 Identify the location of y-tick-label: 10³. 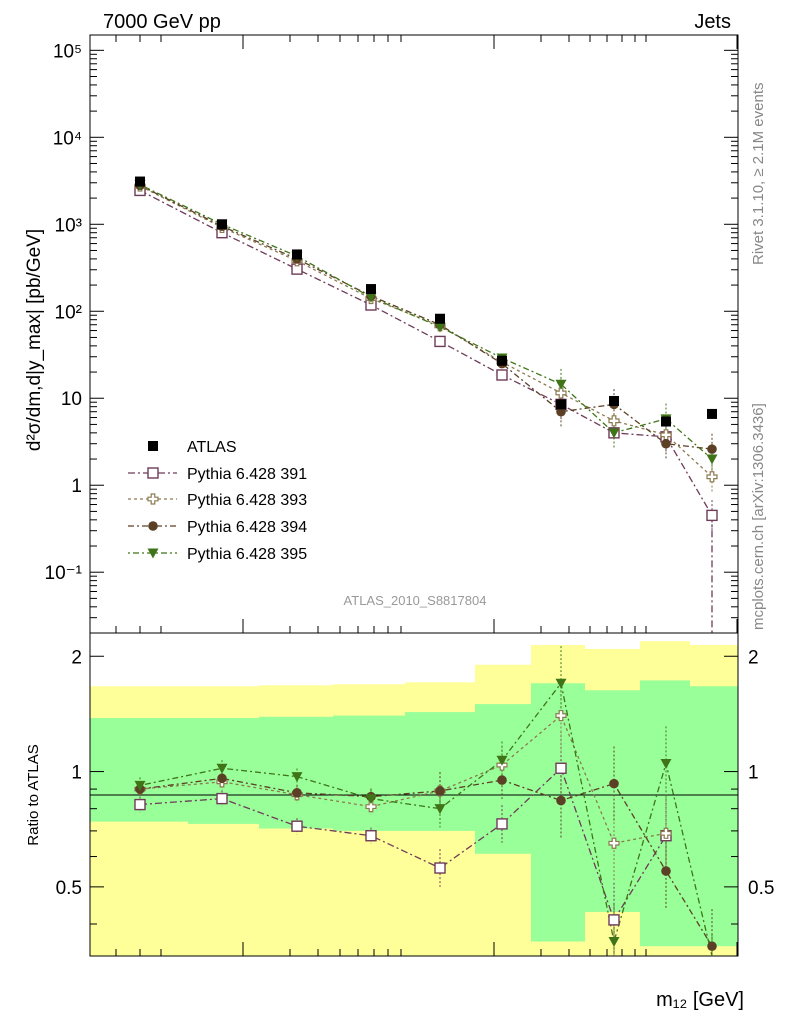
(68, 225).